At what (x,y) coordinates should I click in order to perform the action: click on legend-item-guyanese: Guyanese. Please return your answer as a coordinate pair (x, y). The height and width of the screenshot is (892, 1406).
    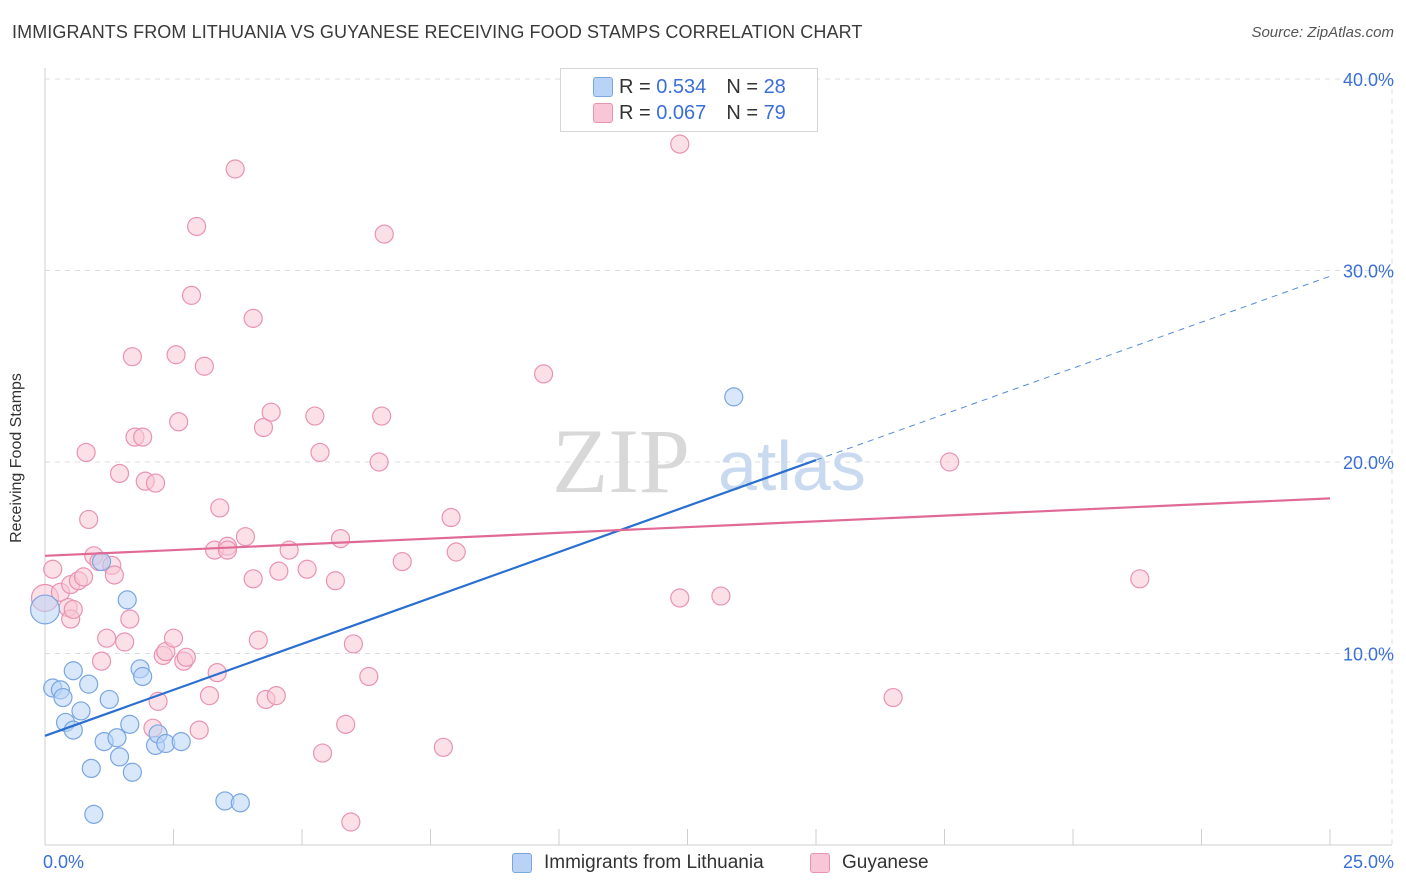
    Looking at the image, I should click on (869, 863).